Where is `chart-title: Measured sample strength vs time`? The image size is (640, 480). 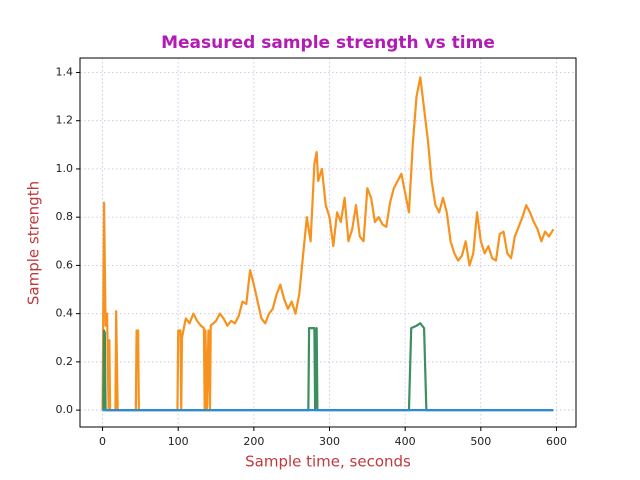 chart-title: Measured sample strength vs time is located at coordinates (328, 43).